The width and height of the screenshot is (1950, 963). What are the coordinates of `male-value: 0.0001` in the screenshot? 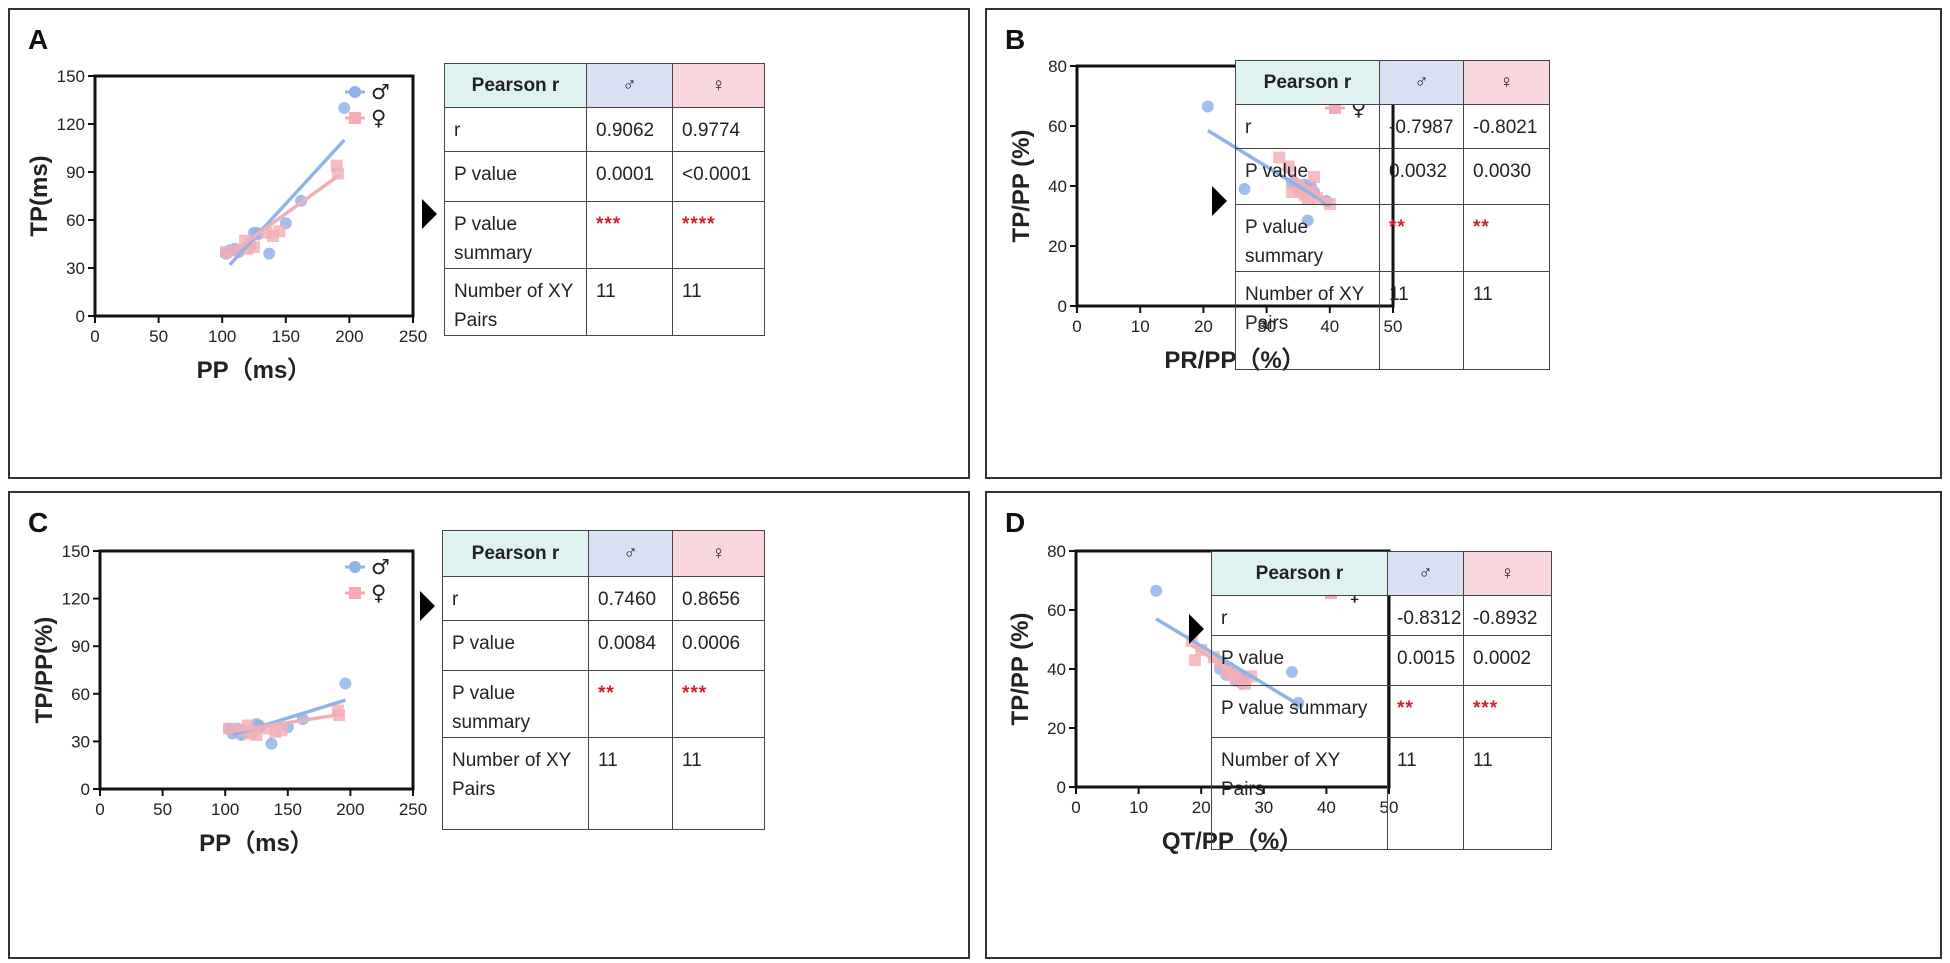 It's located at (629, 176).